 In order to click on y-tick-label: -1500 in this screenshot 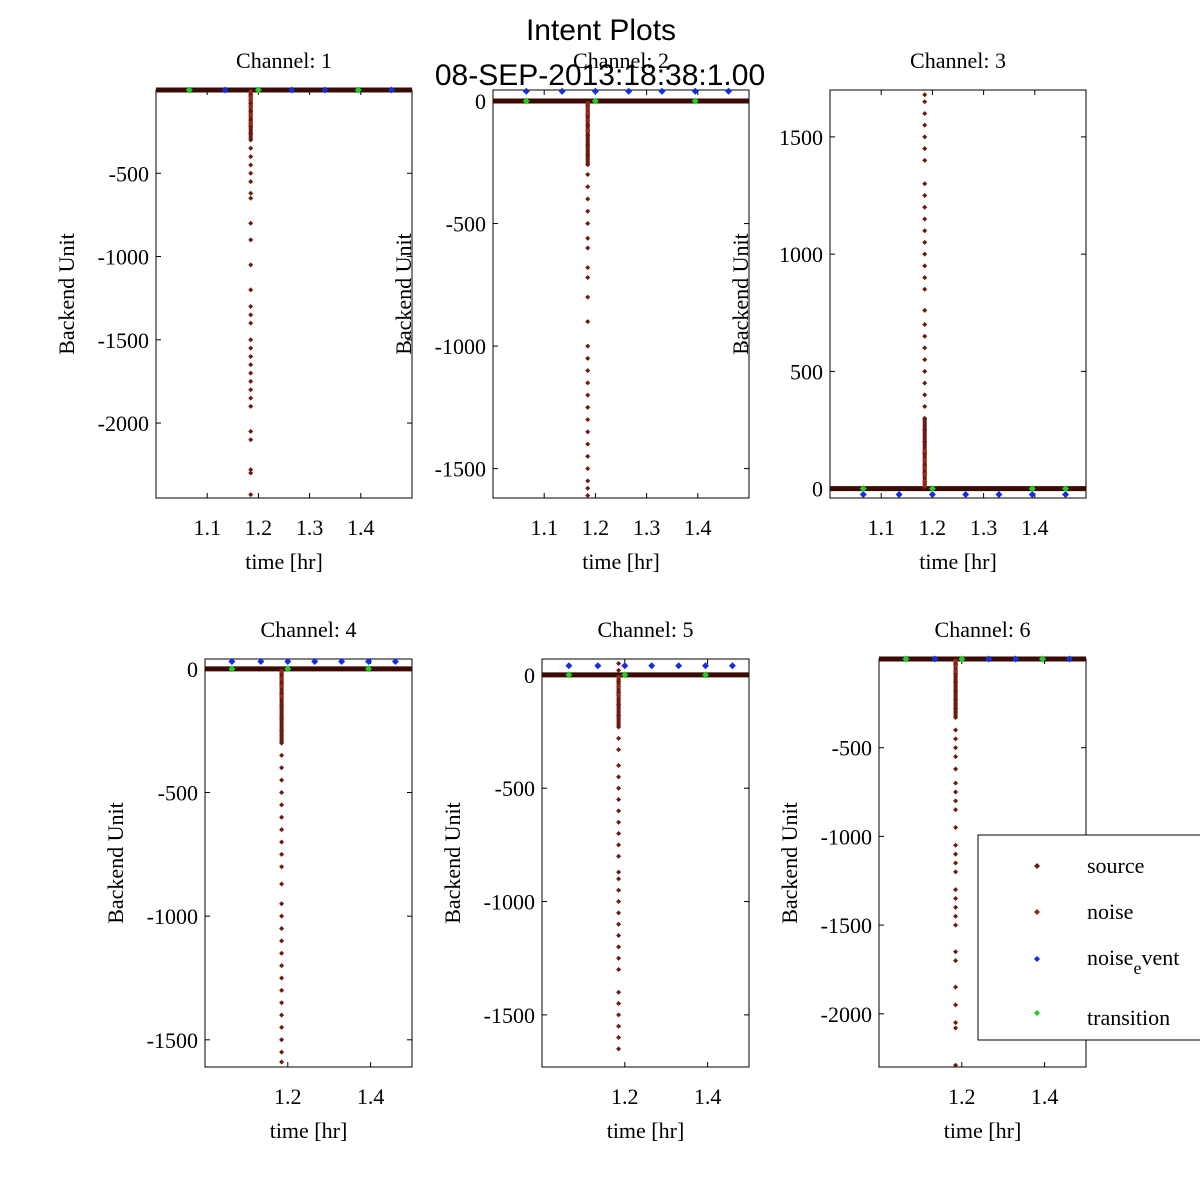, I will do `click(172, 1040)`.